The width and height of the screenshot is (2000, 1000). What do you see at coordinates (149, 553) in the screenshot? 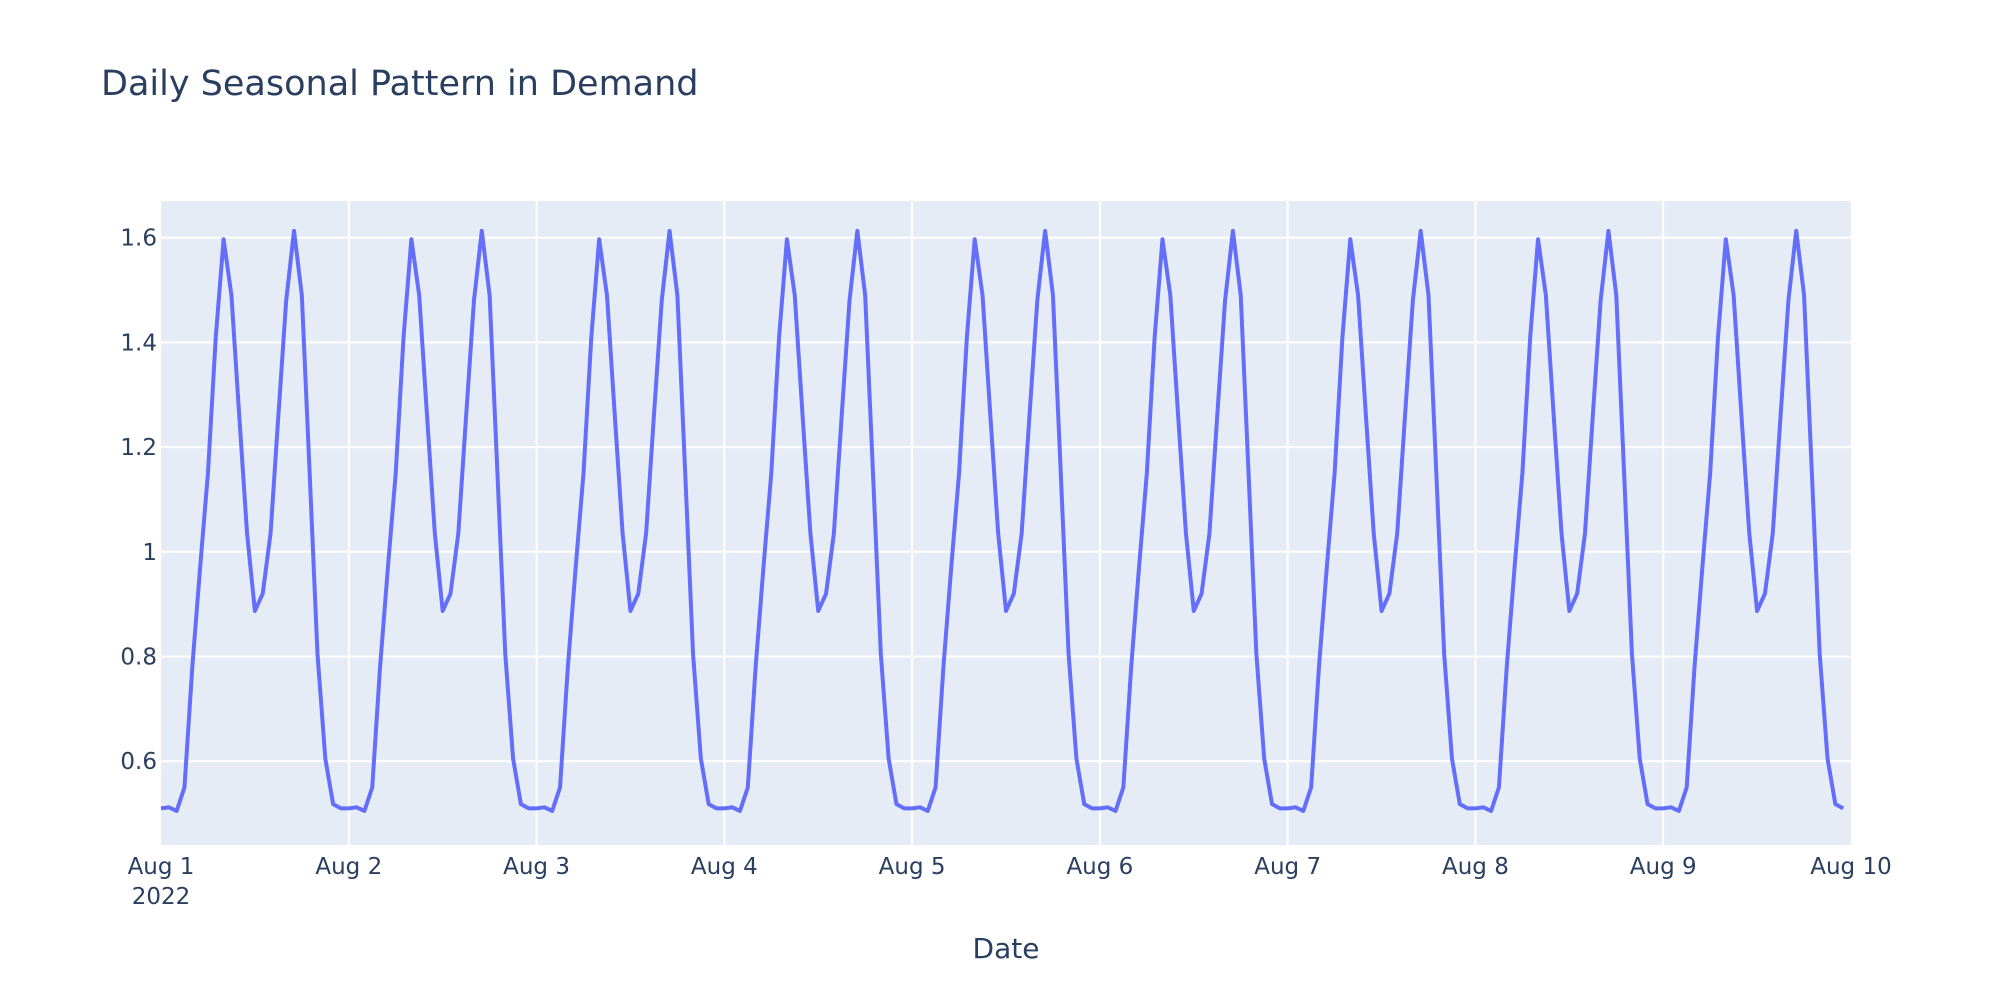
I see `y-tick-label: 1` at bounding box center [149, 553].